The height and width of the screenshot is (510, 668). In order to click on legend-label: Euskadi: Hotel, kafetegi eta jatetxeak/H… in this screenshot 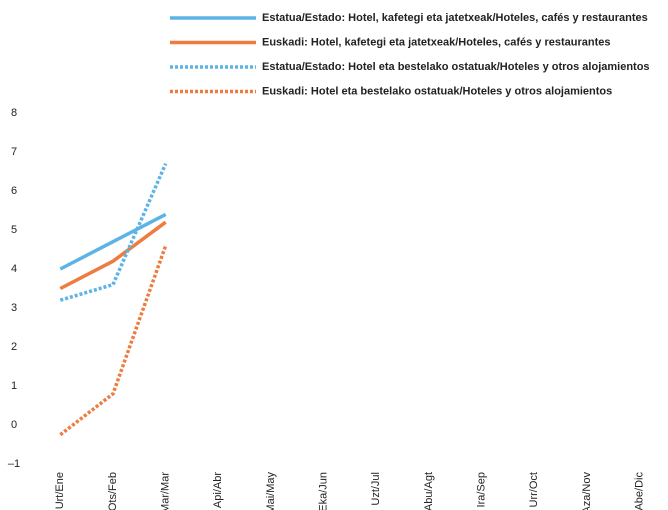, I will do `click(436, 42)`.